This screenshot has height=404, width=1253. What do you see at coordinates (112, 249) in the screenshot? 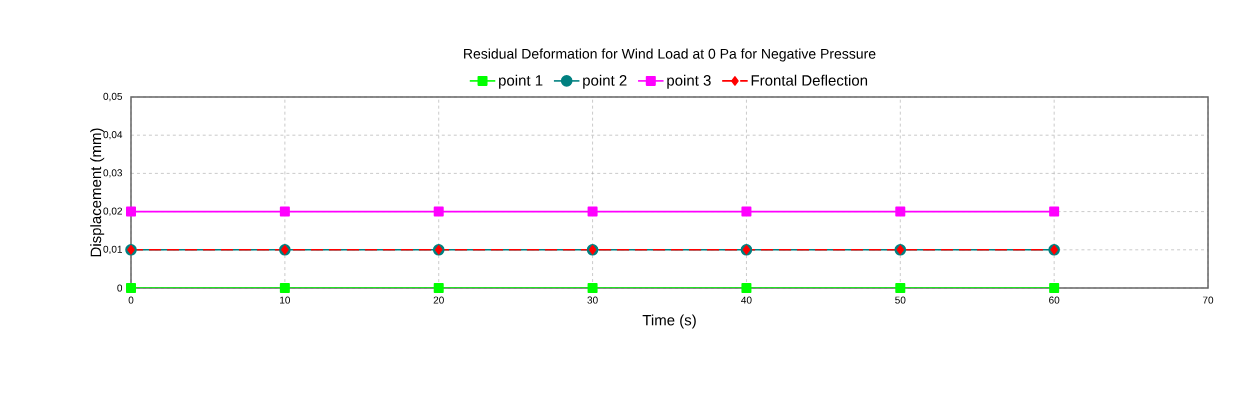
I see `y-tick-label: 0,01` at bounding box center [112, 249].